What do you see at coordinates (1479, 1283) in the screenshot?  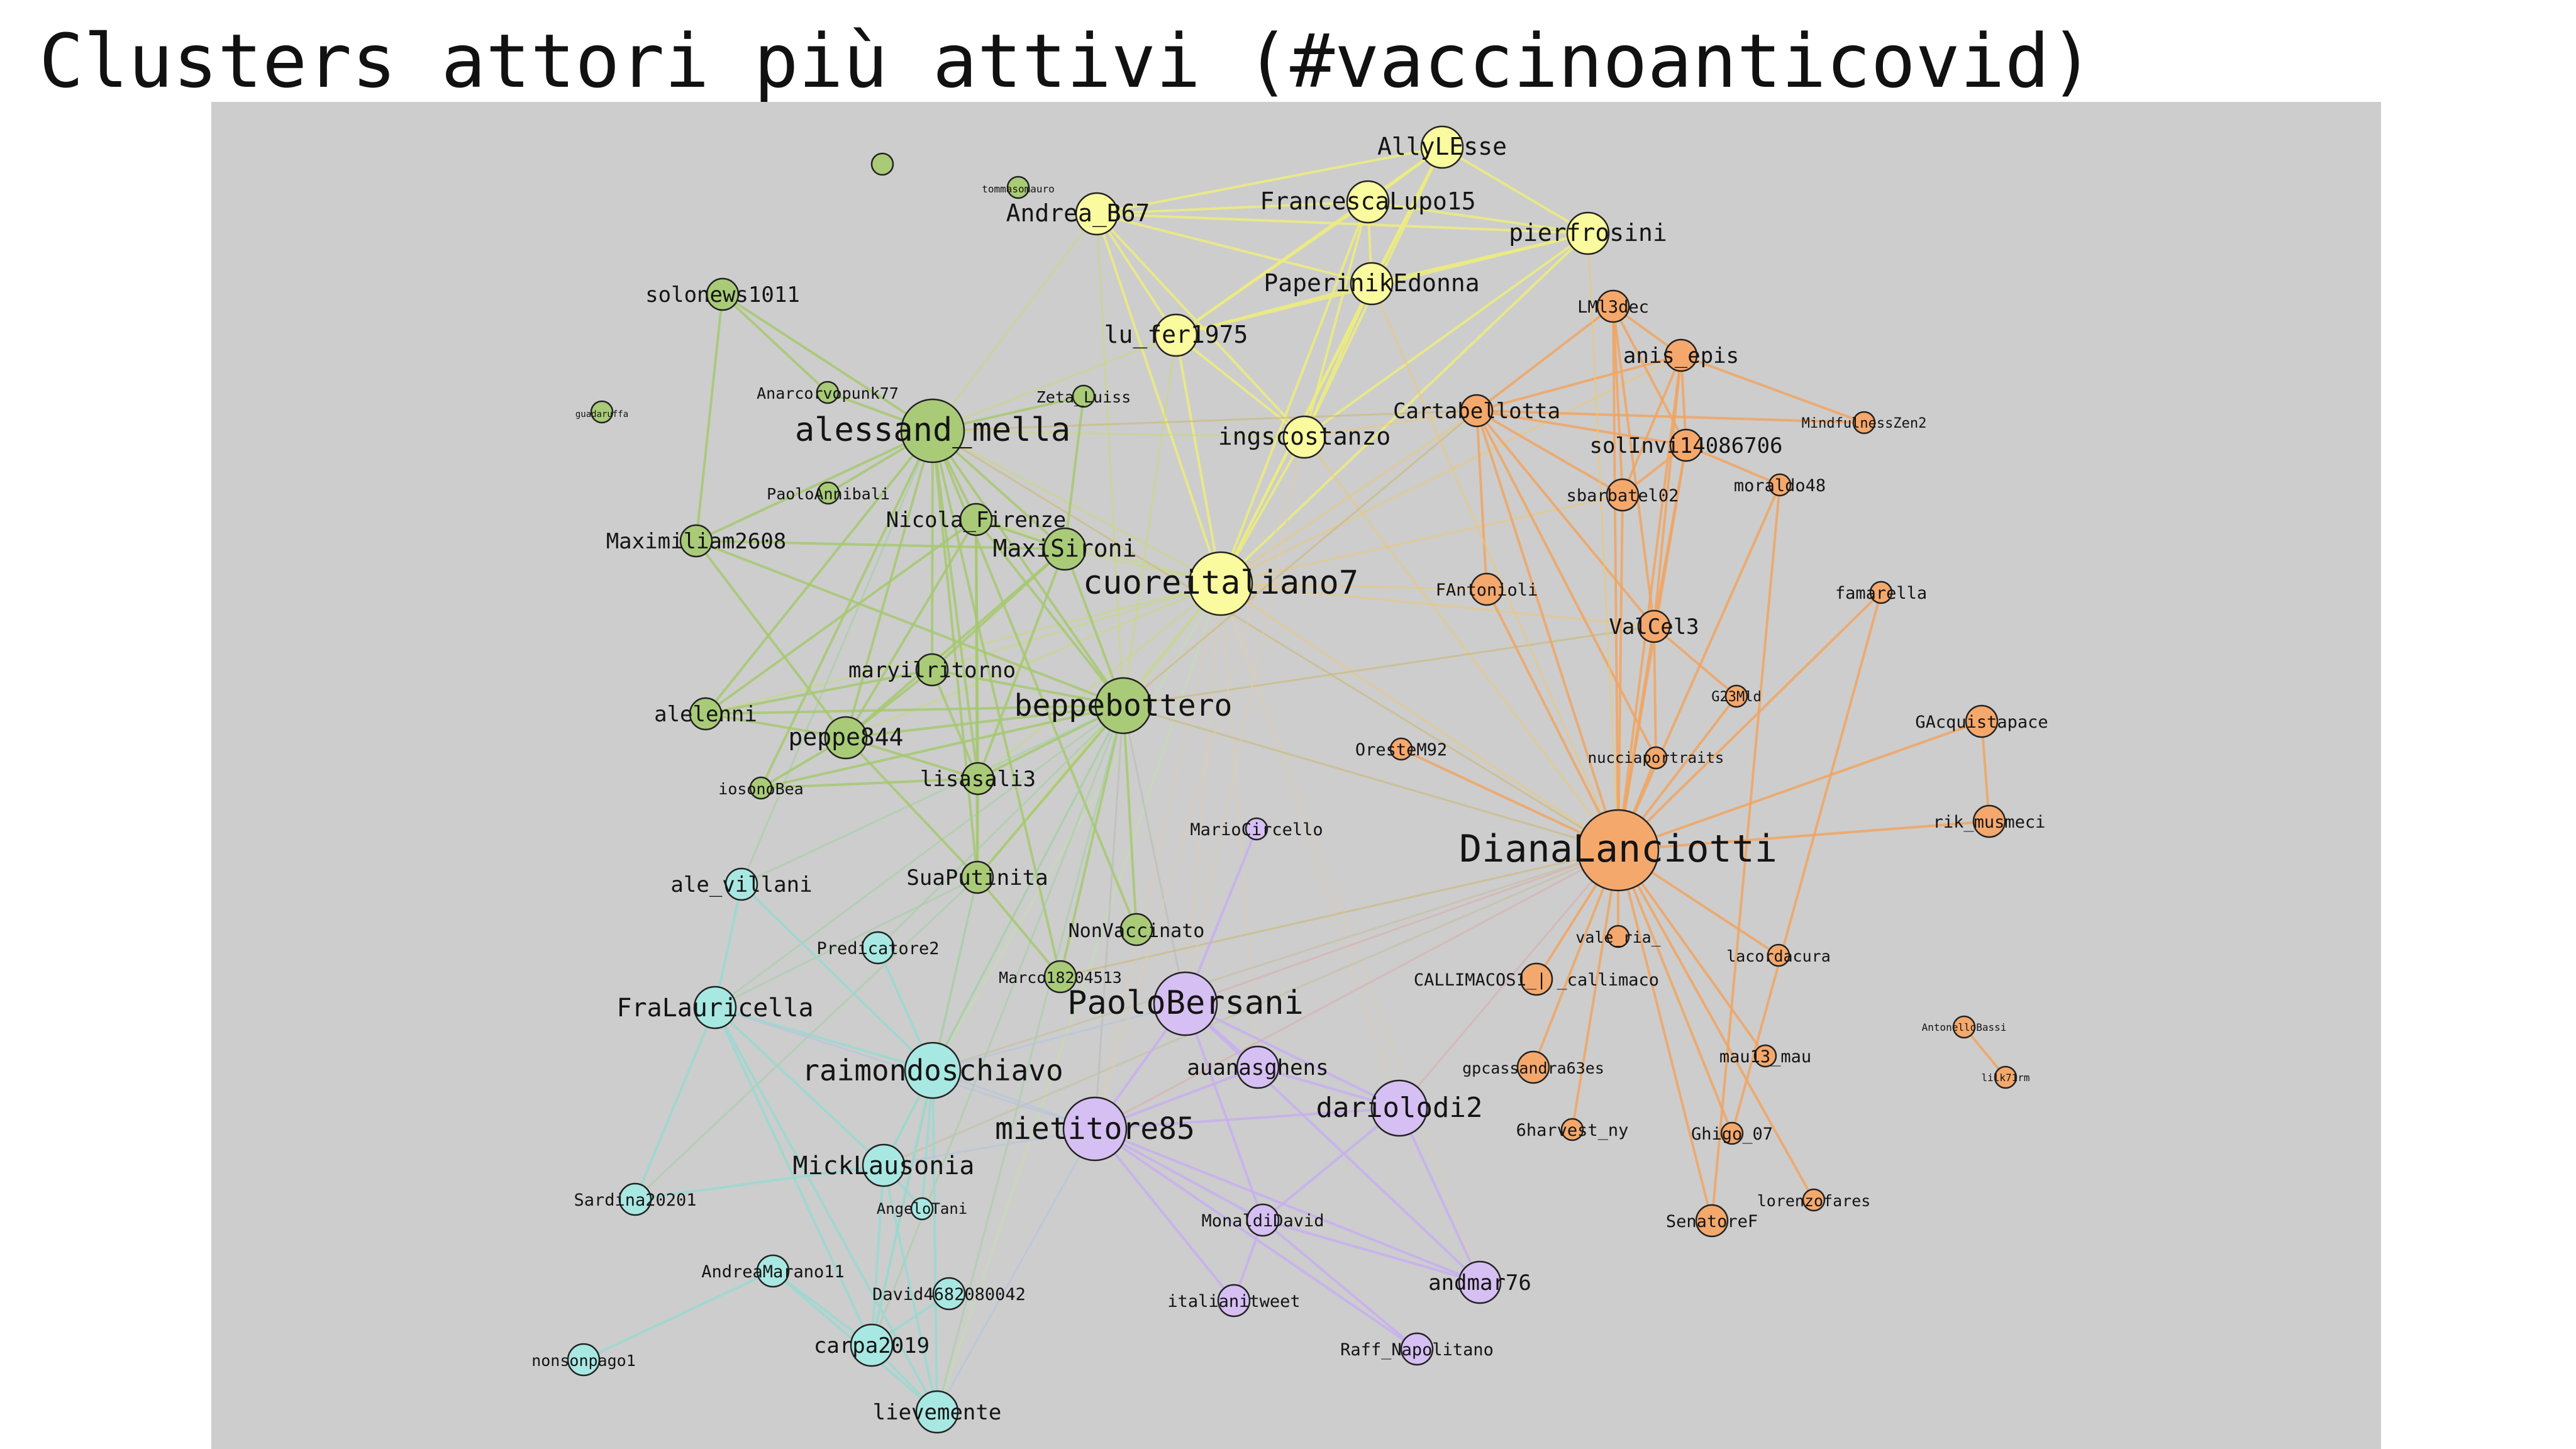 I see `node-label-andmar76: andmar76` at bounding box center [1479, 1283].